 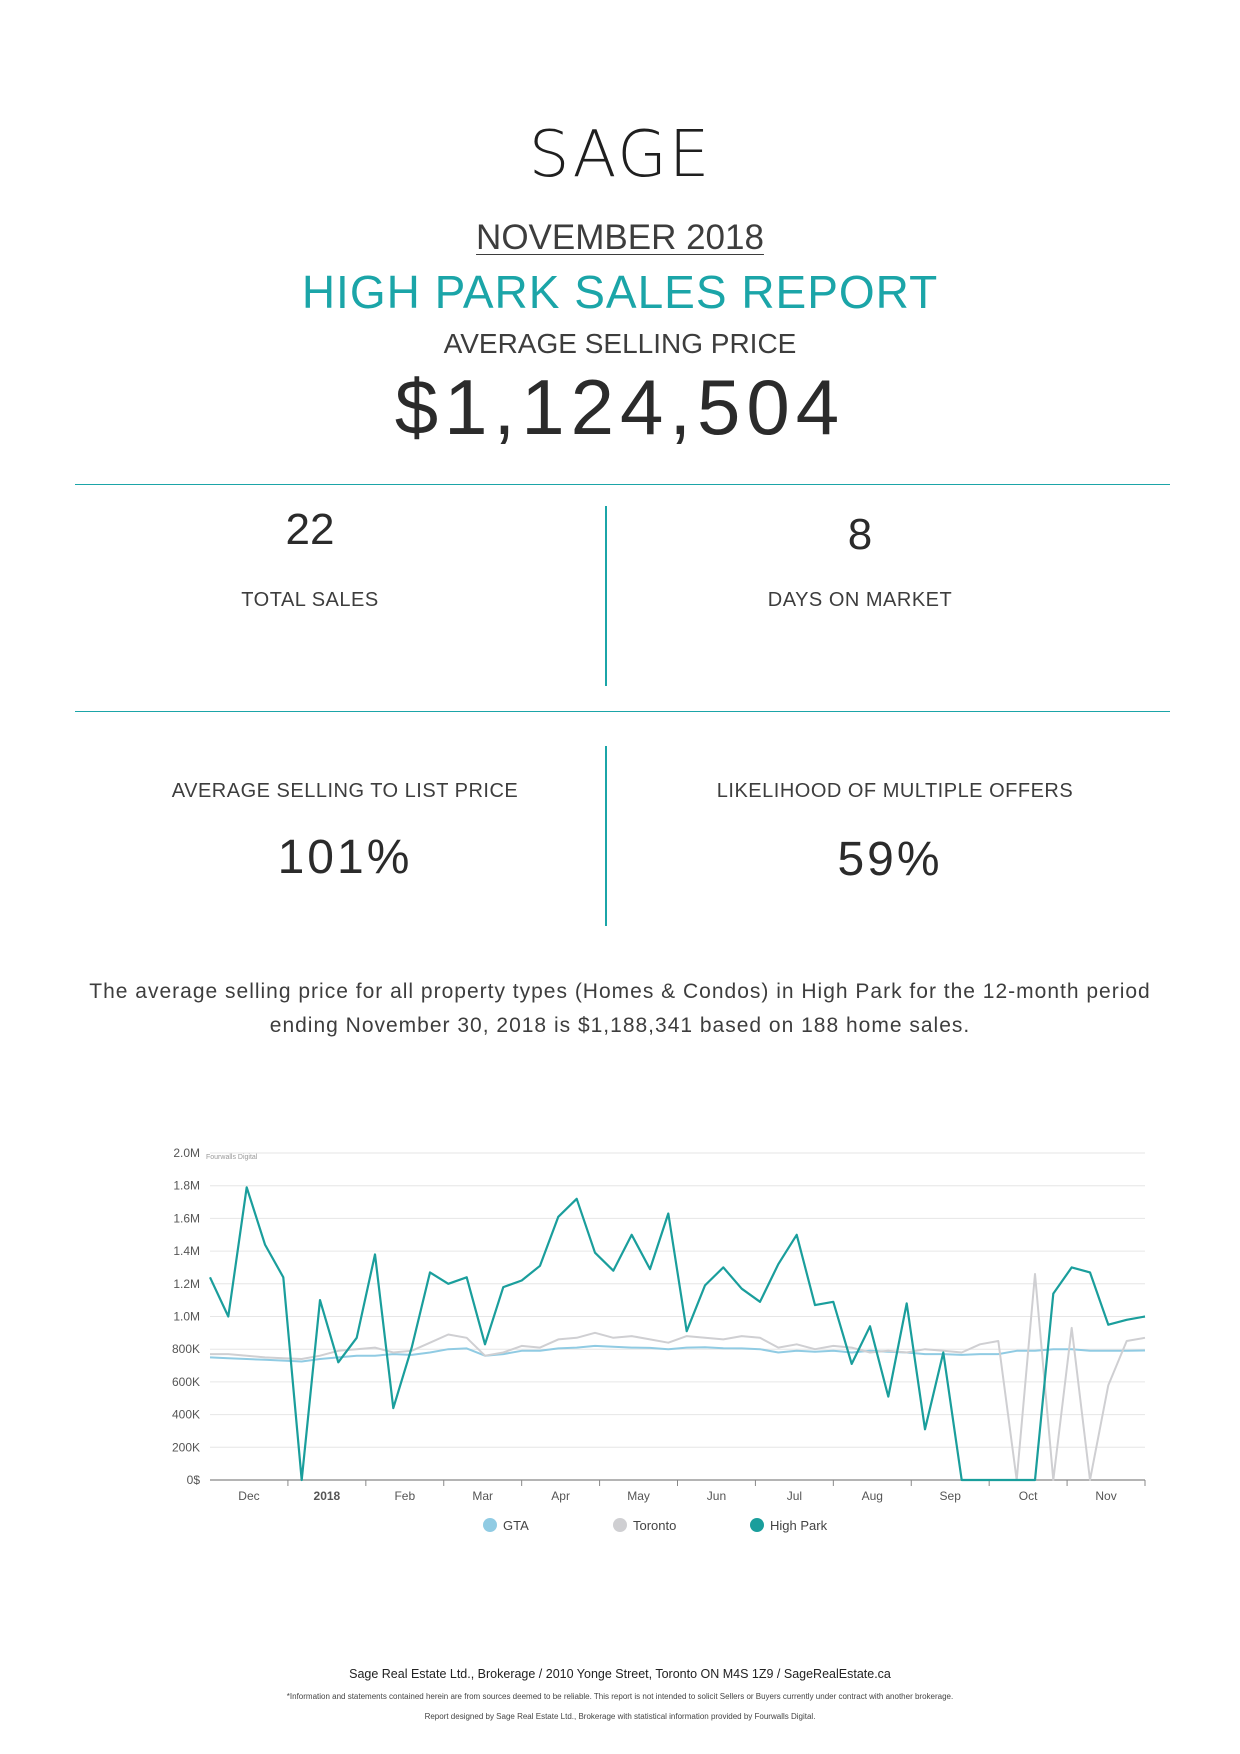 What do you see at coordinates (860, 534) in the screenshot?
I see `days-on-market-value: 8` at bounding box center [860, 534].